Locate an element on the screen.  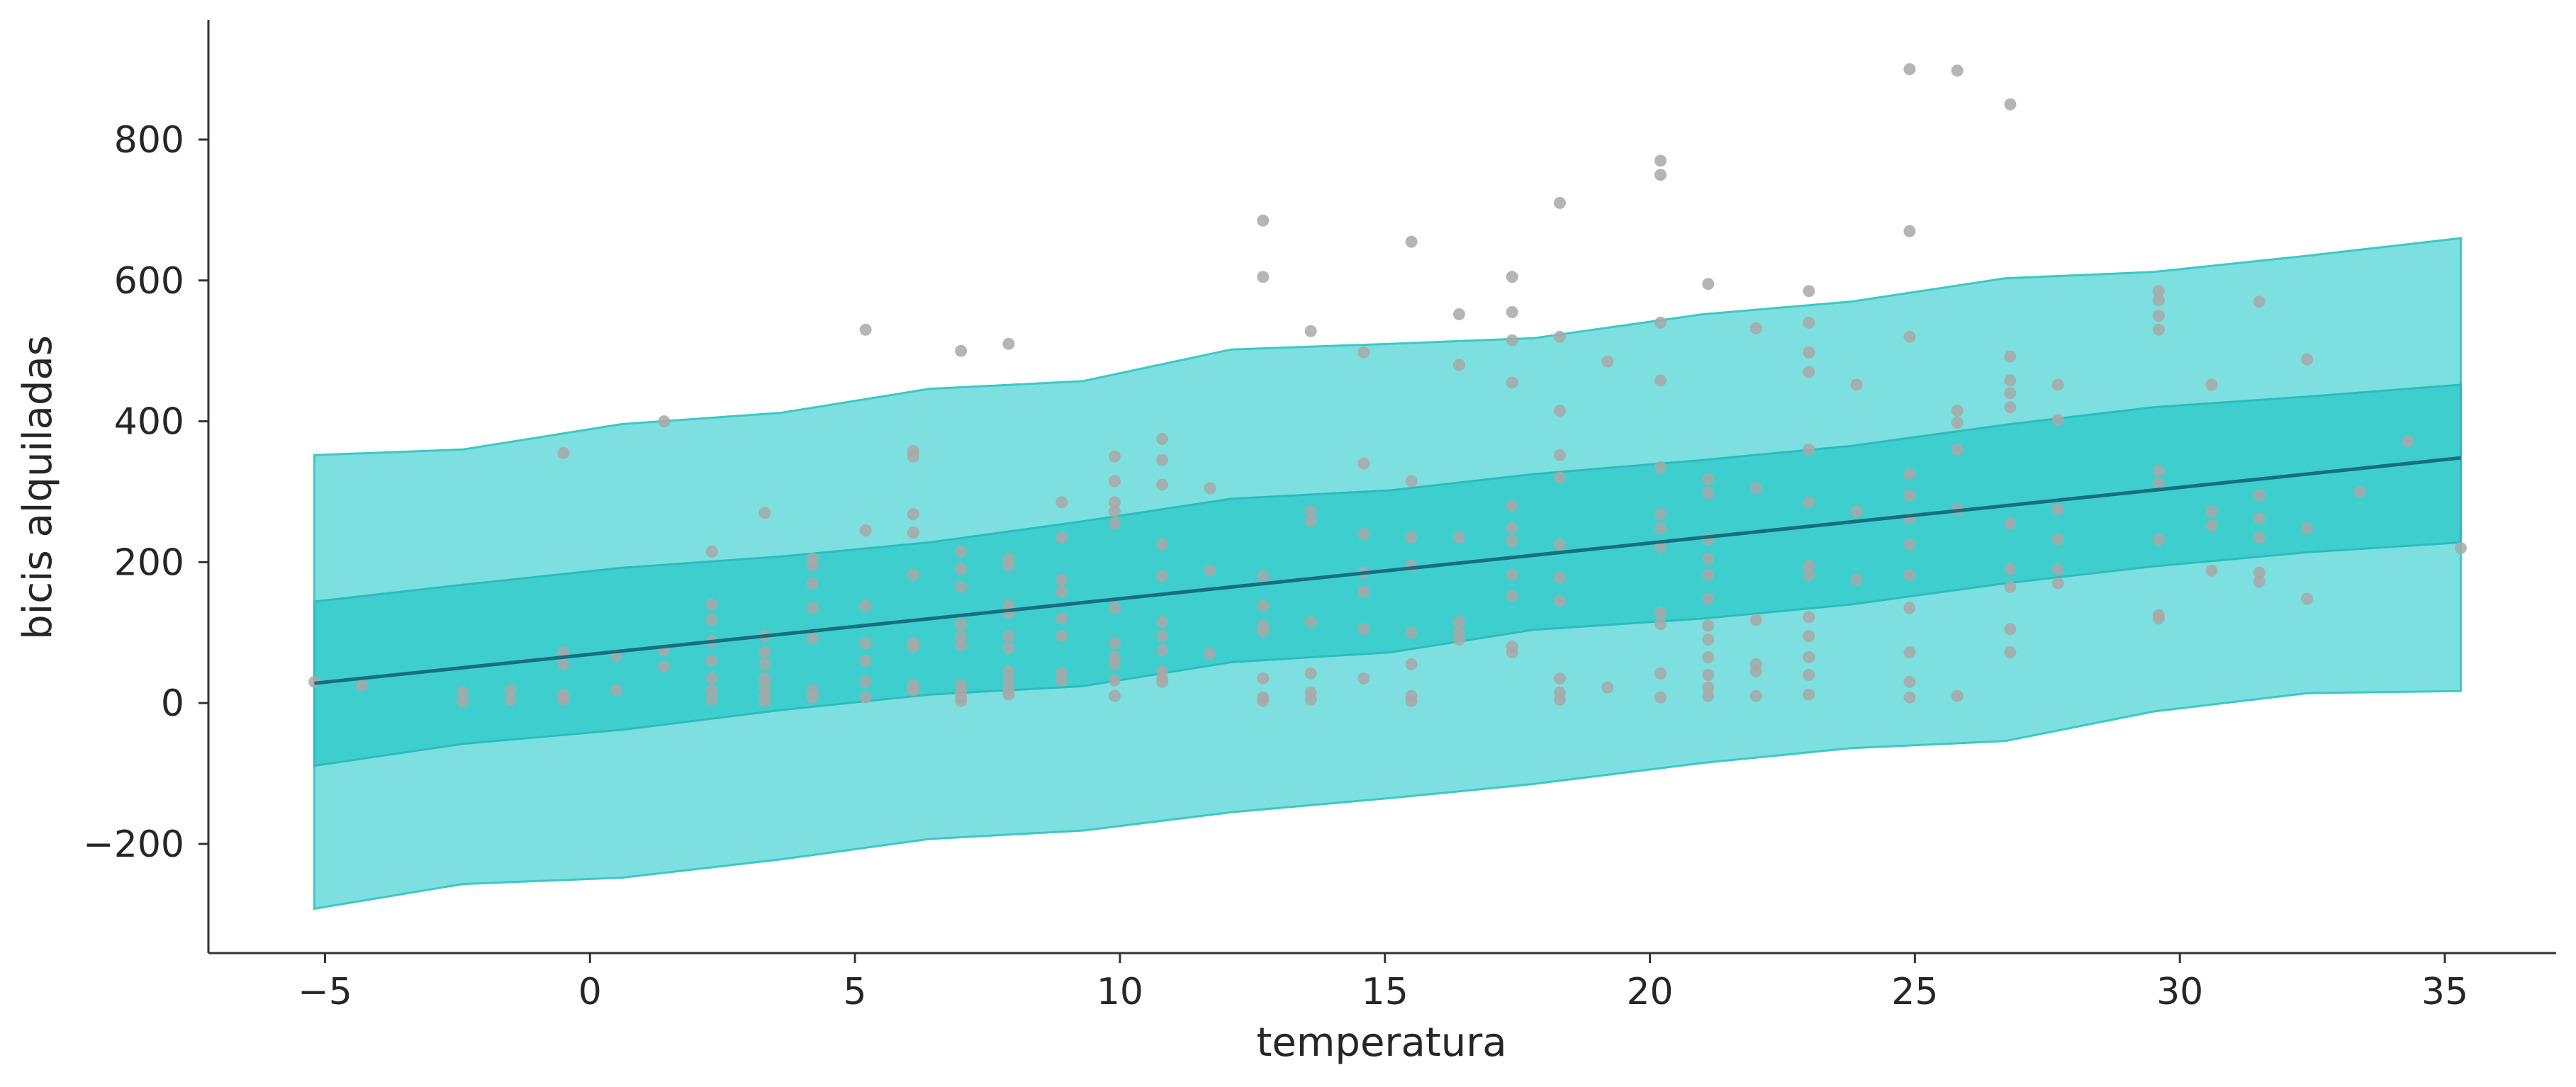
x-tick-label: 5 is located at coordinates (856, 992).